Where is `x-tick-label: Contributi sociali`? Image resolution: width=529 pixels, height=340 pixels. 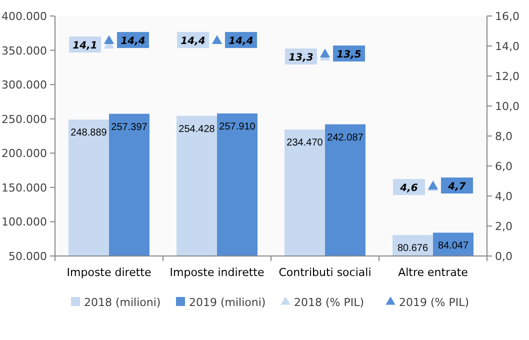
x-tick-label: Contributi sociali is located at coordinates (325, 272).